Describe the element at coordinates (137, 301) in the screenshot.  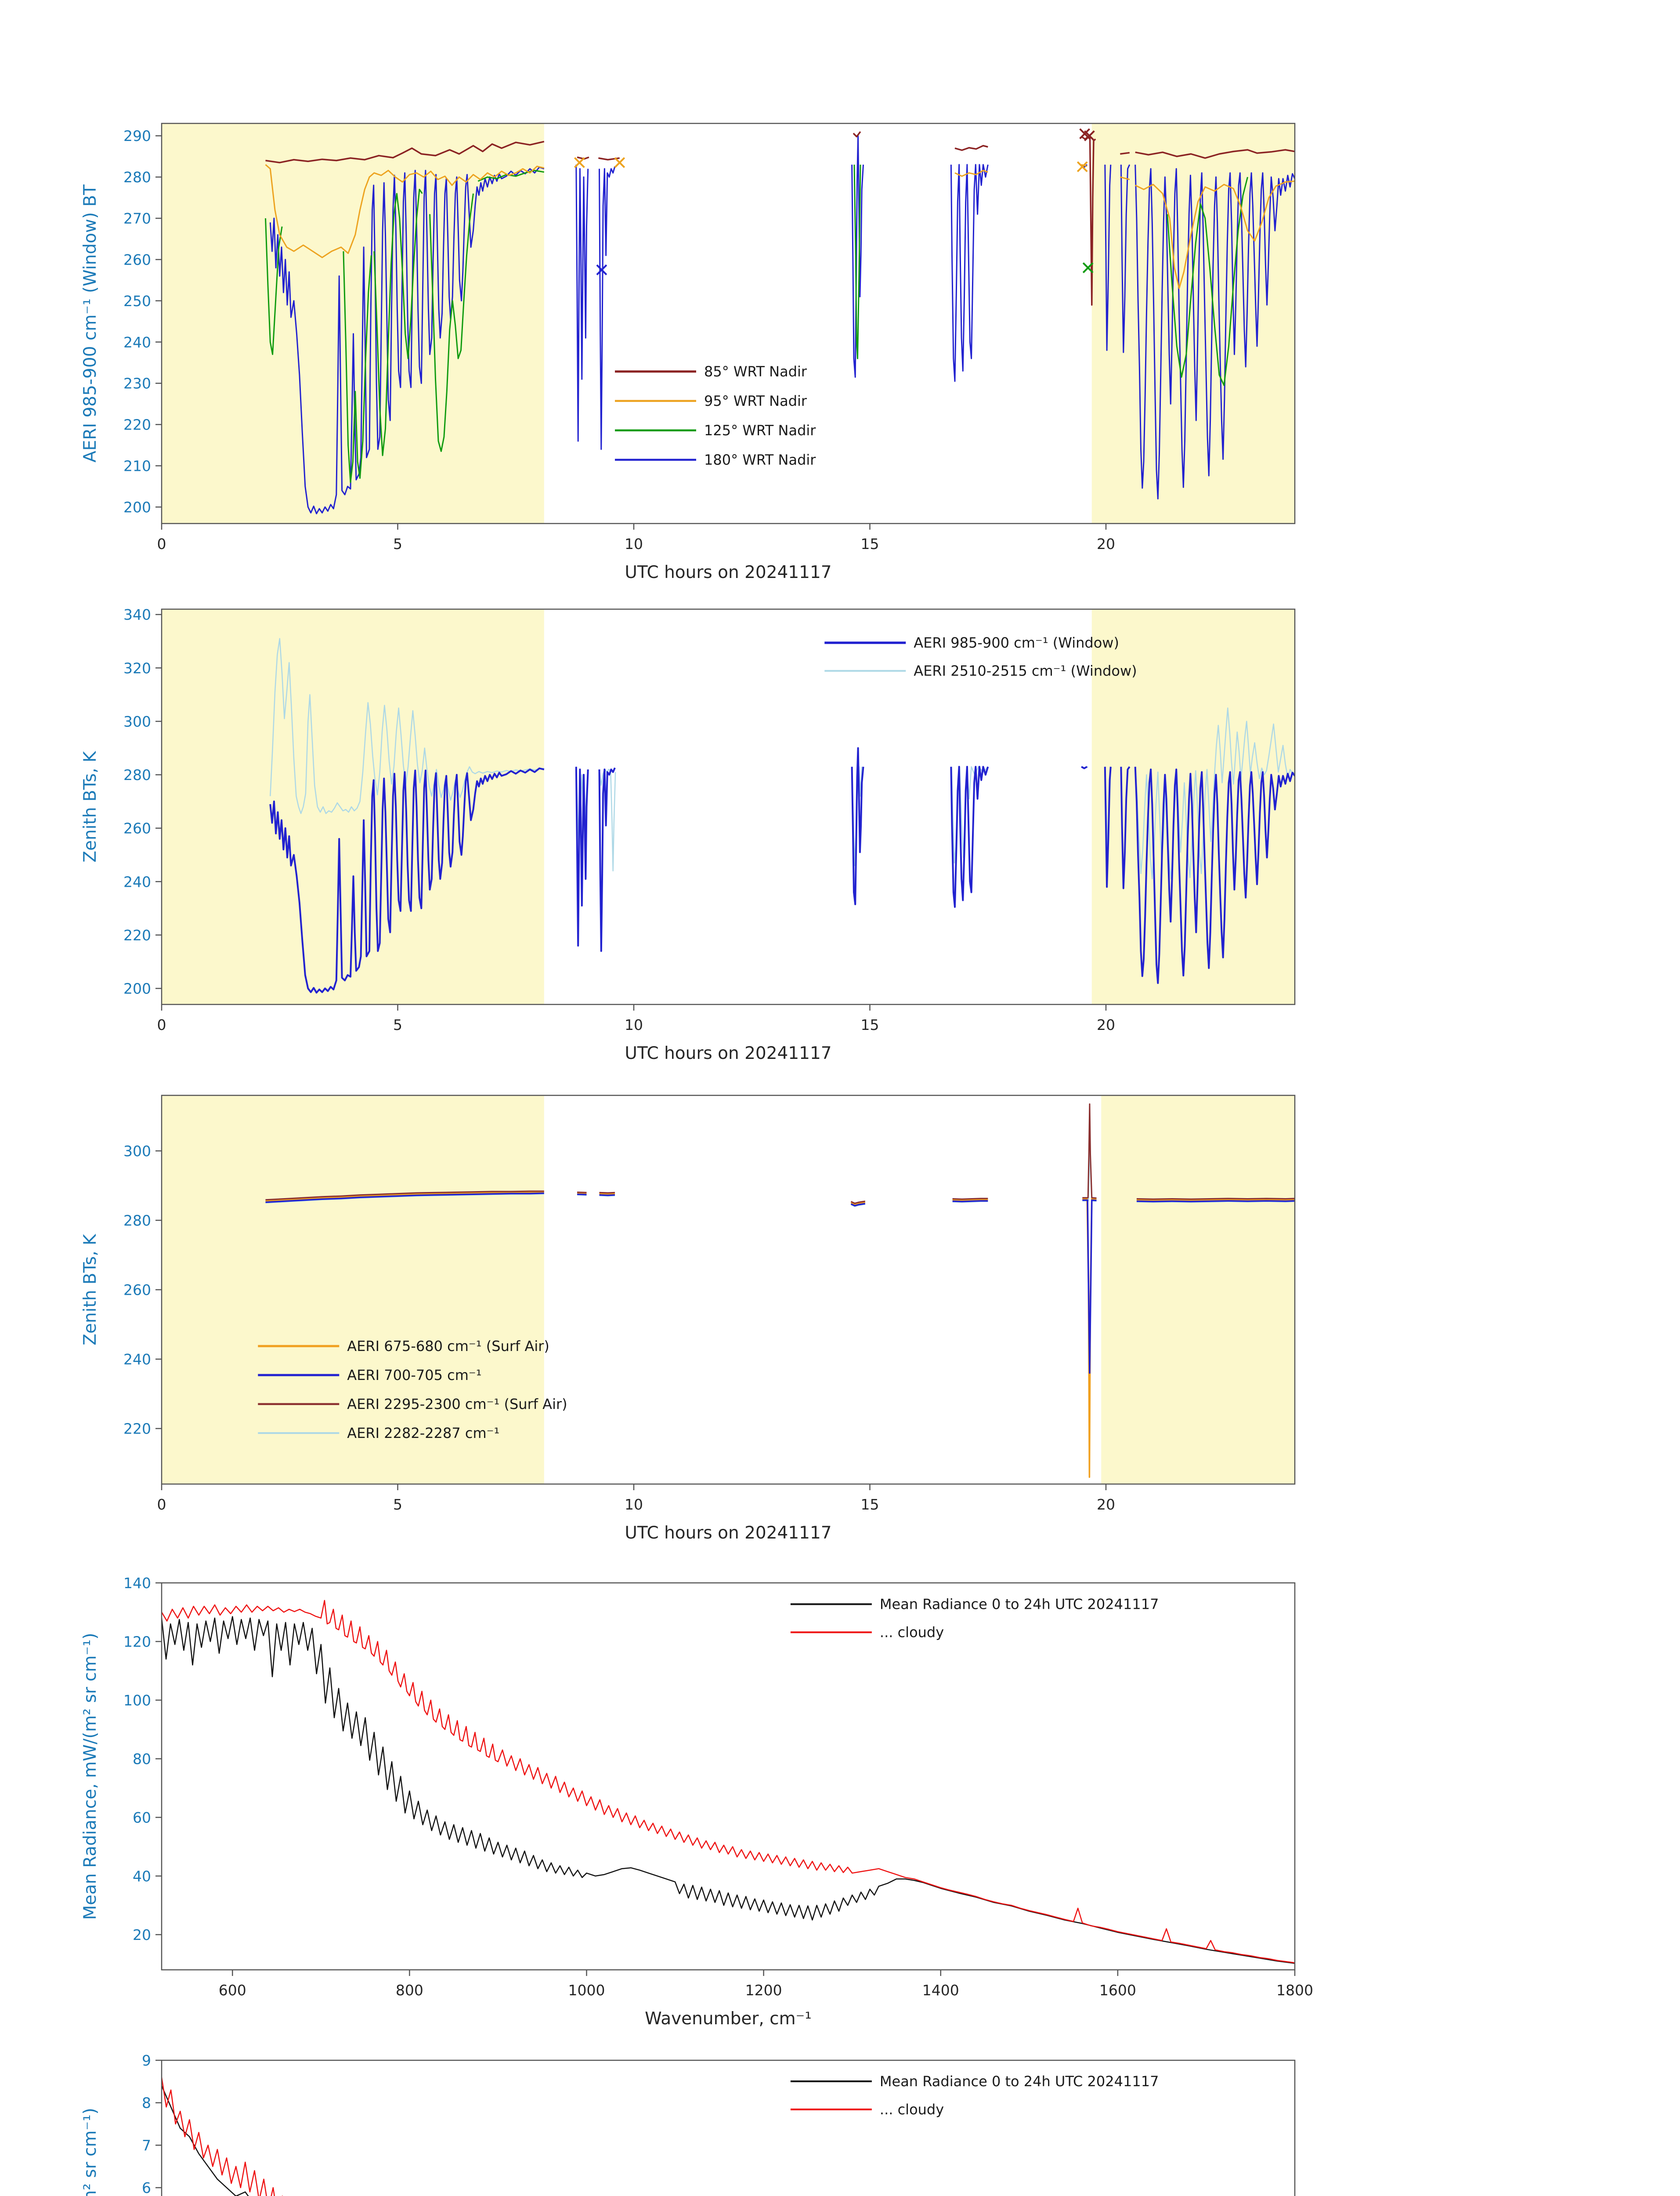
I see `y-tick-label: 250` at that location.